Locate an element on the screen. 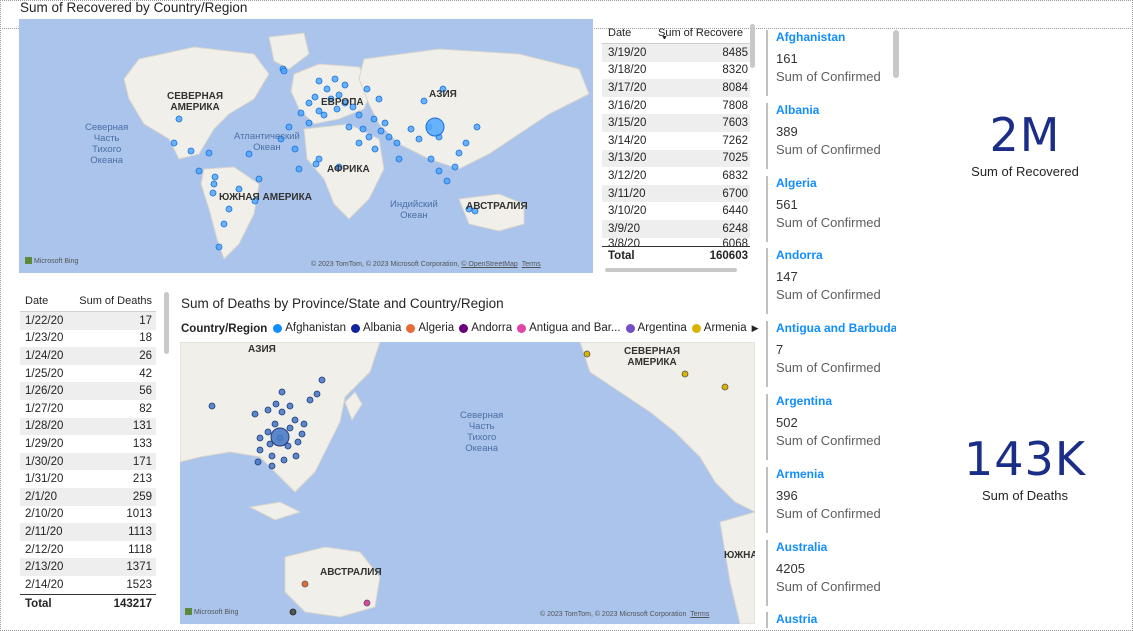  table-row: 1/28/20 131 is located at coordinates (88, 426).